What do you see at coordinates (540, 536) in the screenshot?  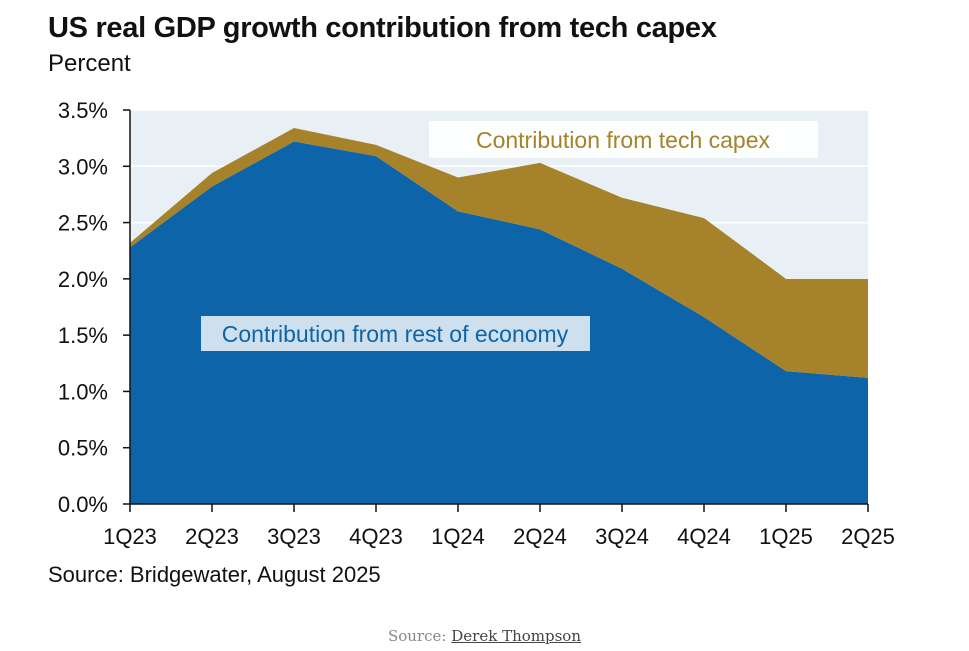 I see `x-tick-label: 2Q24` at bounding box center [540, 536].